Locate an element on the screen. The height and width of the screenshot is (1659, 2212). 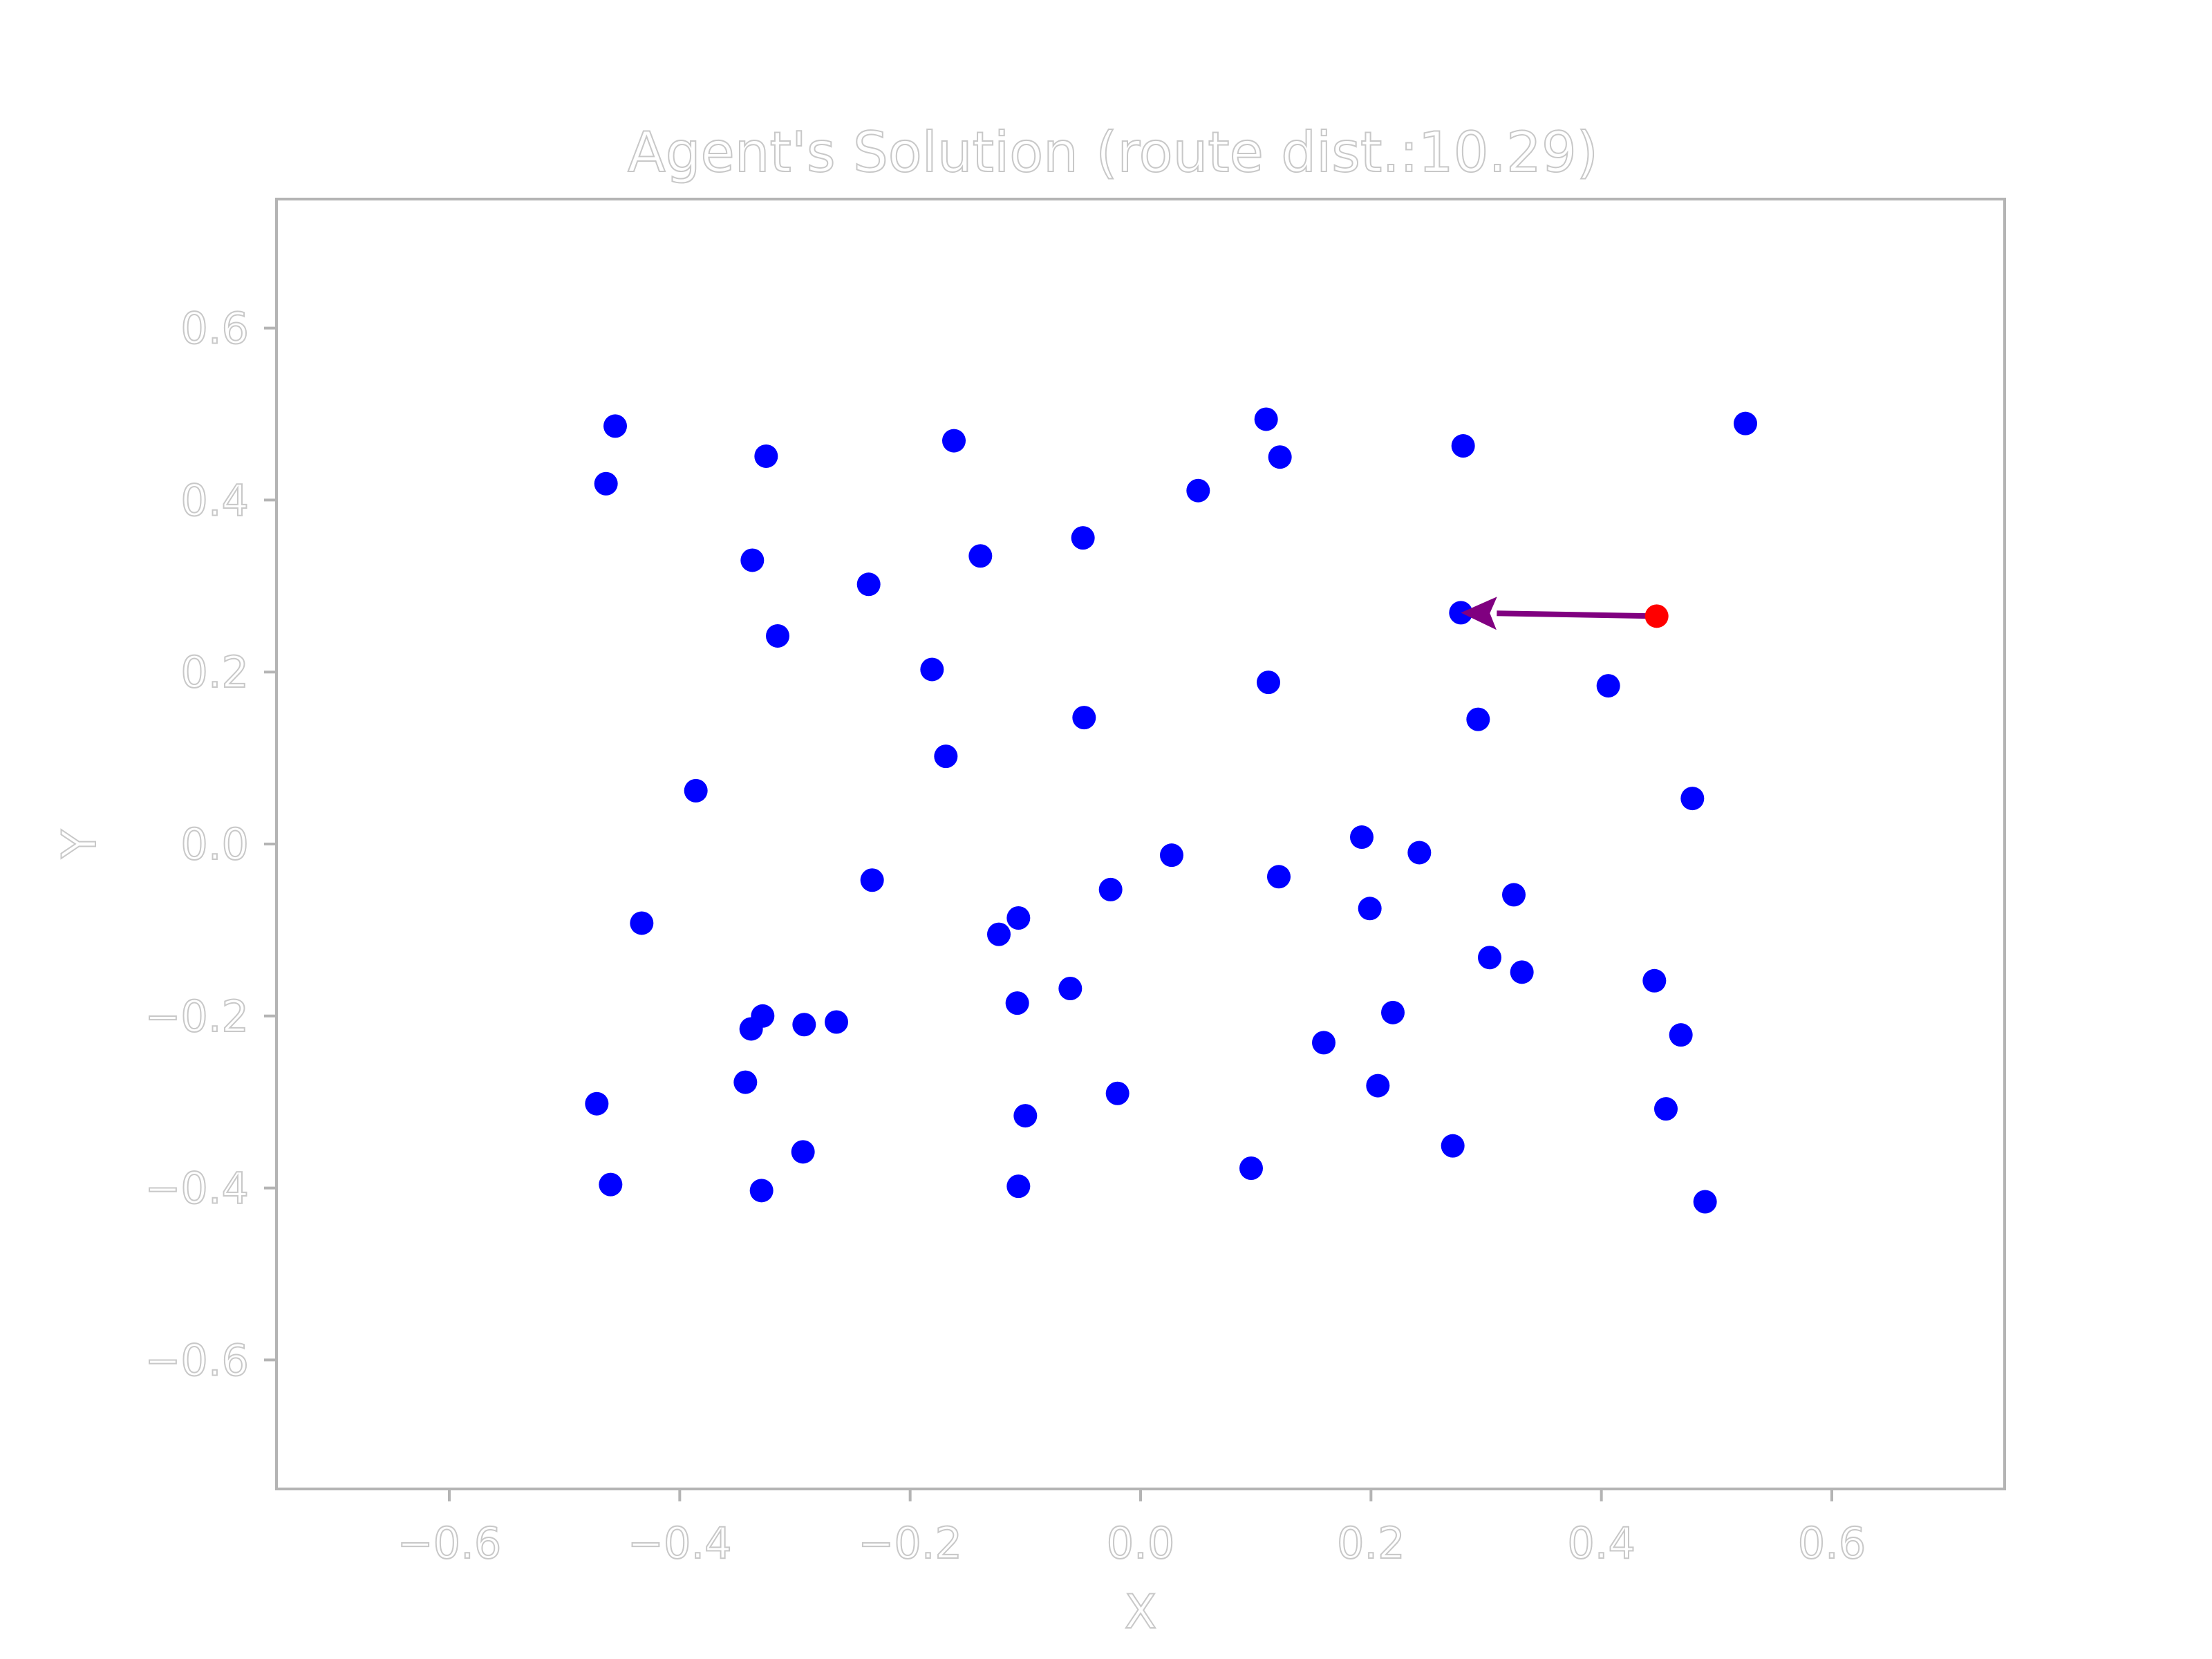
y-tick-label: −0.4 is located at coordinates (197, 1188).